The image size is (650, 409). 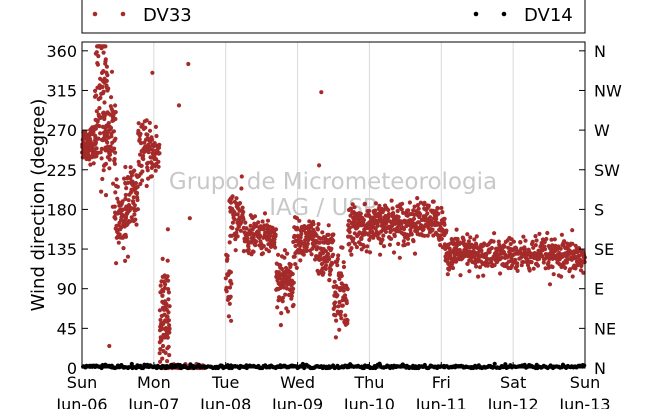 I want to click on legend-marker-dv33, so click(x=123, y=14).